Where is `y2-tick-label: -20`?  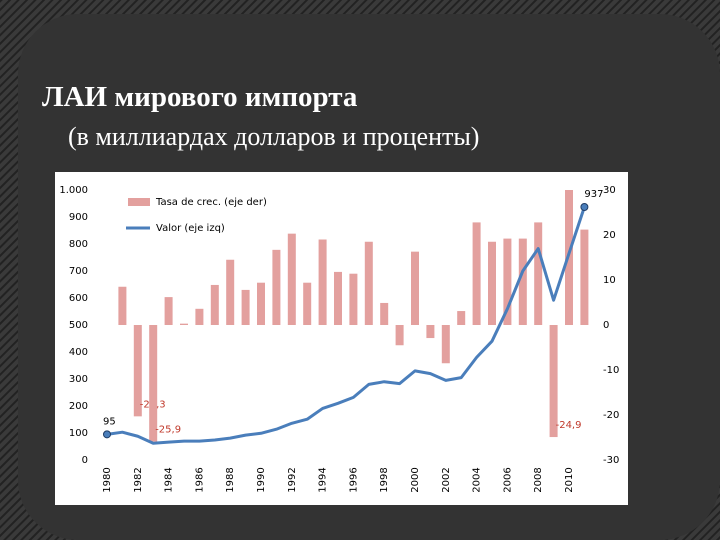 y2-tick-label: -20 is located at coordinates (611, 415).